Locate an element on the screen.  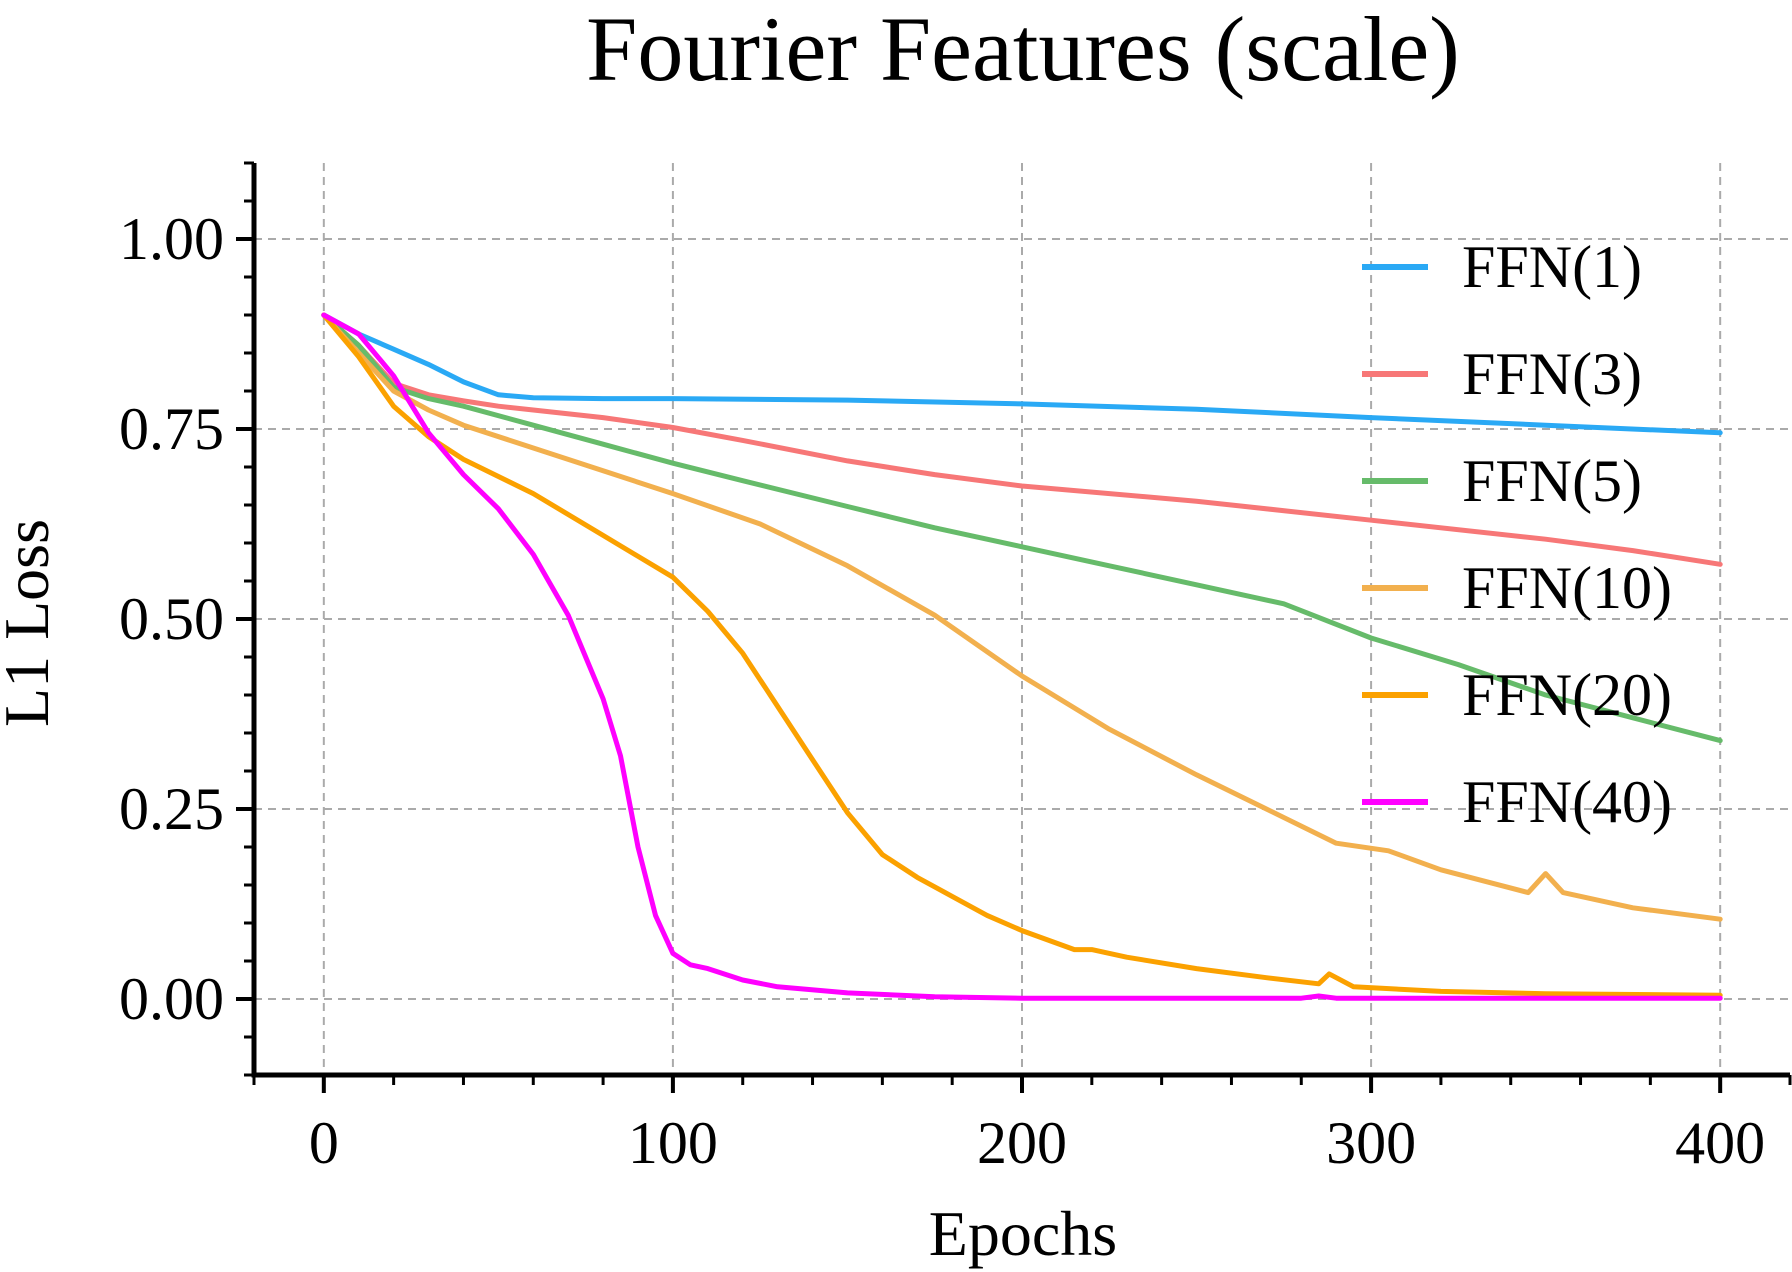
y-tick-label-1: 0.25 is located at coordinates (171, 809).